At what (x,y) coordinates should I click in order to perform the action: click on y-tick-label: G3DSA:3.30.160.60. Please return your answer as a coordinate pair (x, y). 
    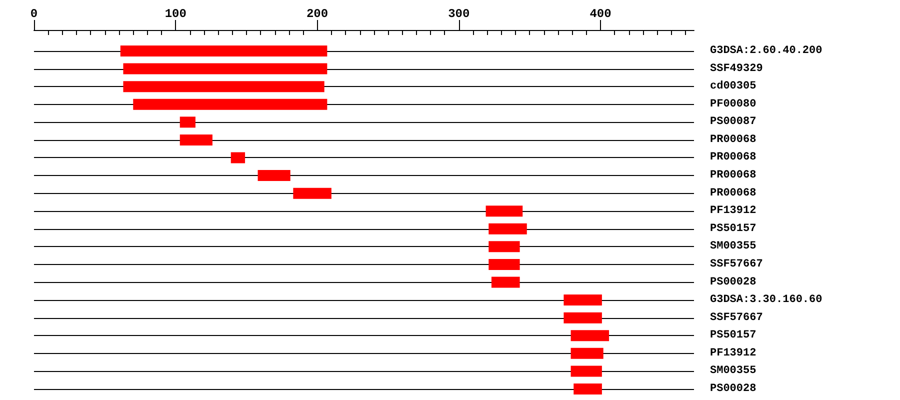
    Looking at the image, I should click on (766, 300).